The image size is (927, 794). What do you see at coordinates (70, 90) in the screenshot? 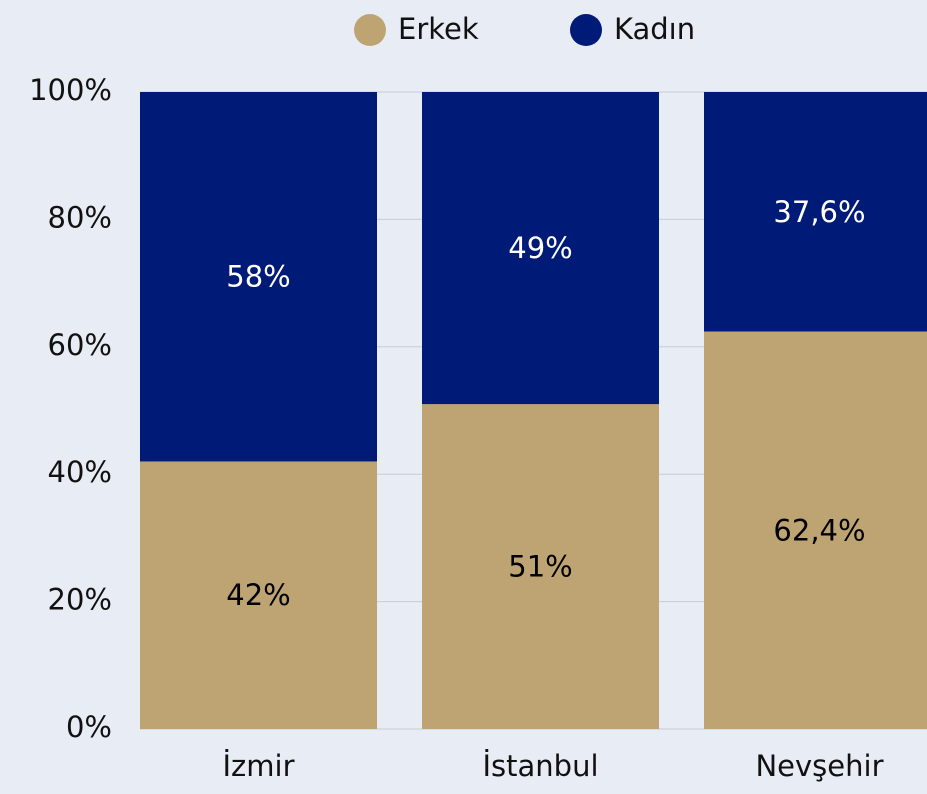
I see `y-tick-label: 100%` at bounding box center [70, 90].